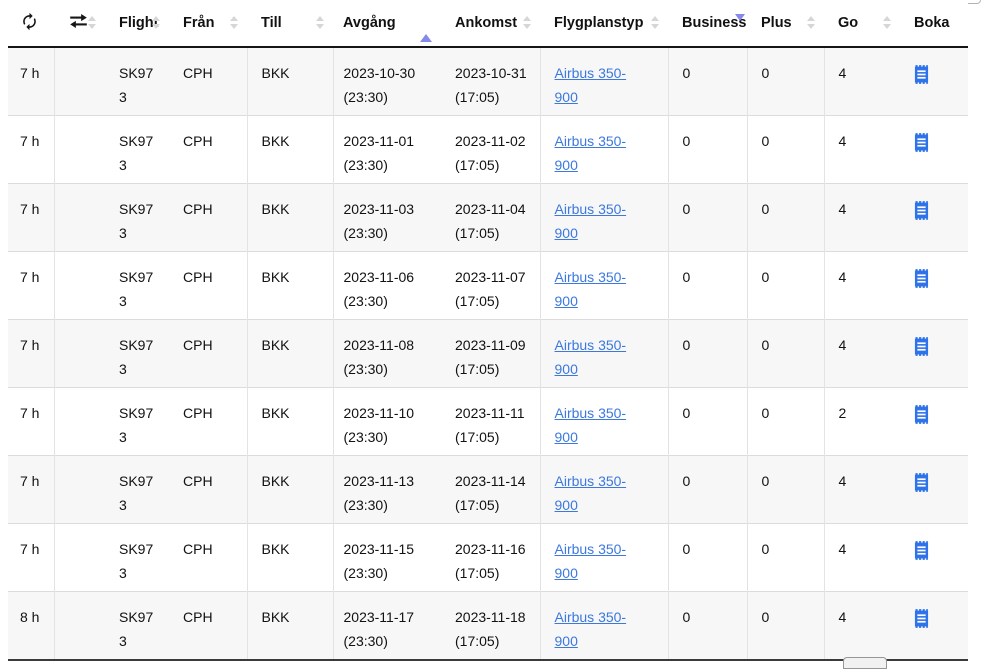  I want to click on column-label: Från, so click(199, 23).